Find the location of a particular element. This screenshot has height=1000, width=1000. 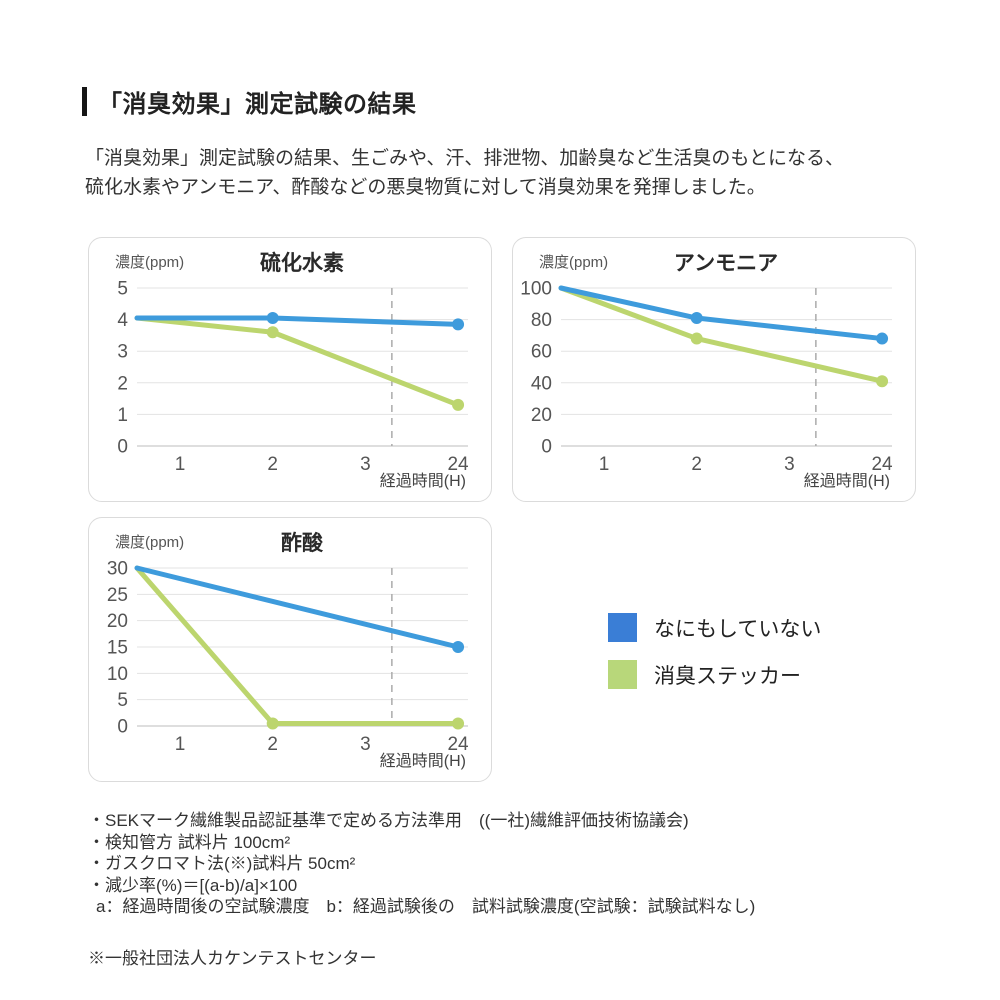

y-tick-label: 10 is located at coordinates (117, 674).